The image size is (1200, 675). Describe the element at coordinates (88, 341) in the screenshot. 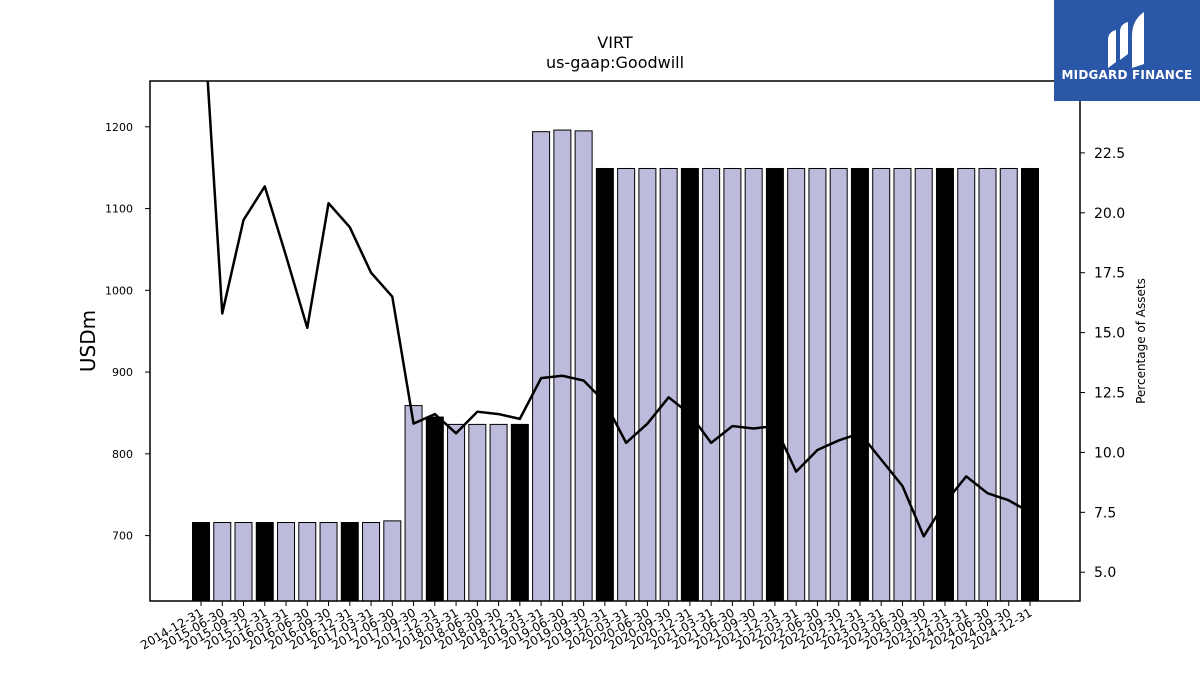

I see `y-axis-label: USDm` at that location.